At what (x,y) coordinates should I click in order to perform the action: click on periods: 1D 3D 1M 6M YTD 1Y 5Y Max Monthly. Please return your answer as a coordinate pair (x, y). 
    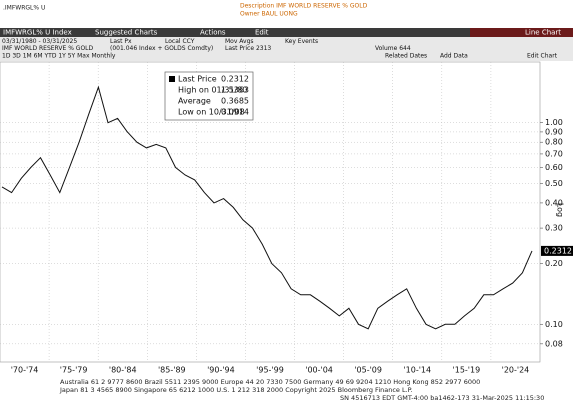
    Looking at the image, I should click on (59, 56).